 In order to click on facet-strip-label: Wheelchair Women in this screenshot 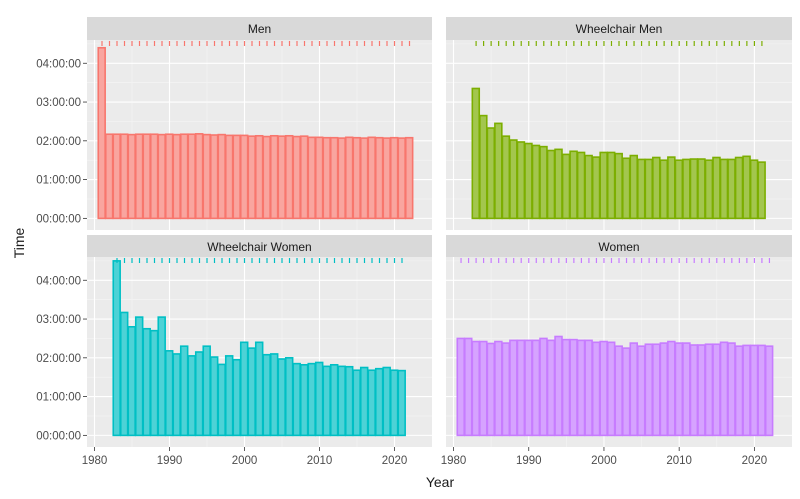, I will do `click(259, 247)`.